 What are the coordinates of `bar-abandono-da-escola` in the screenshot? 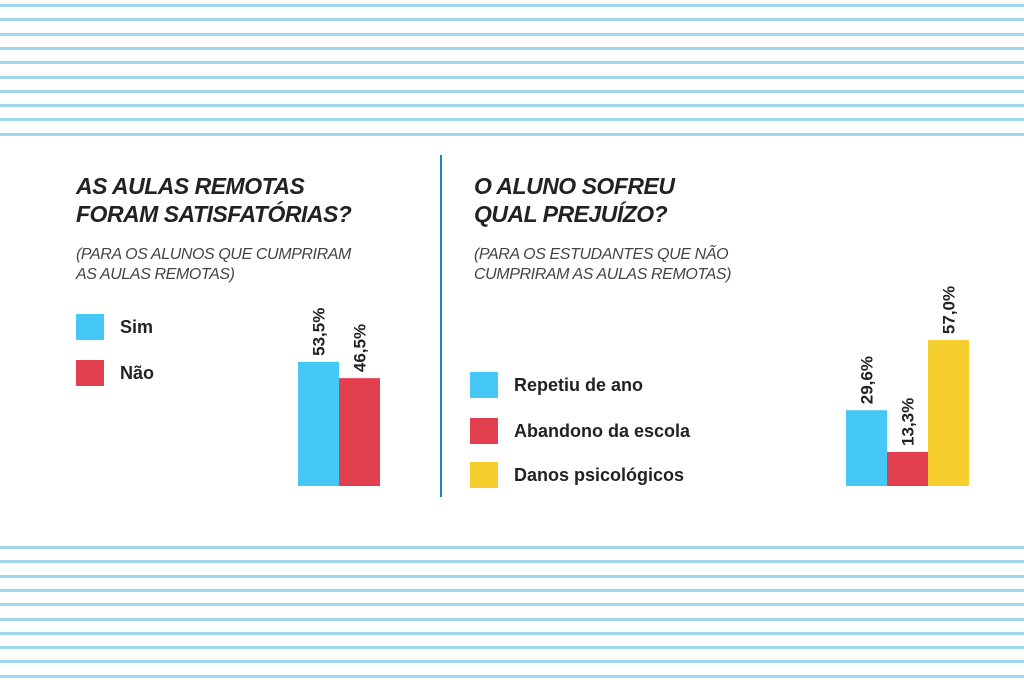 It's located at (907, 468).